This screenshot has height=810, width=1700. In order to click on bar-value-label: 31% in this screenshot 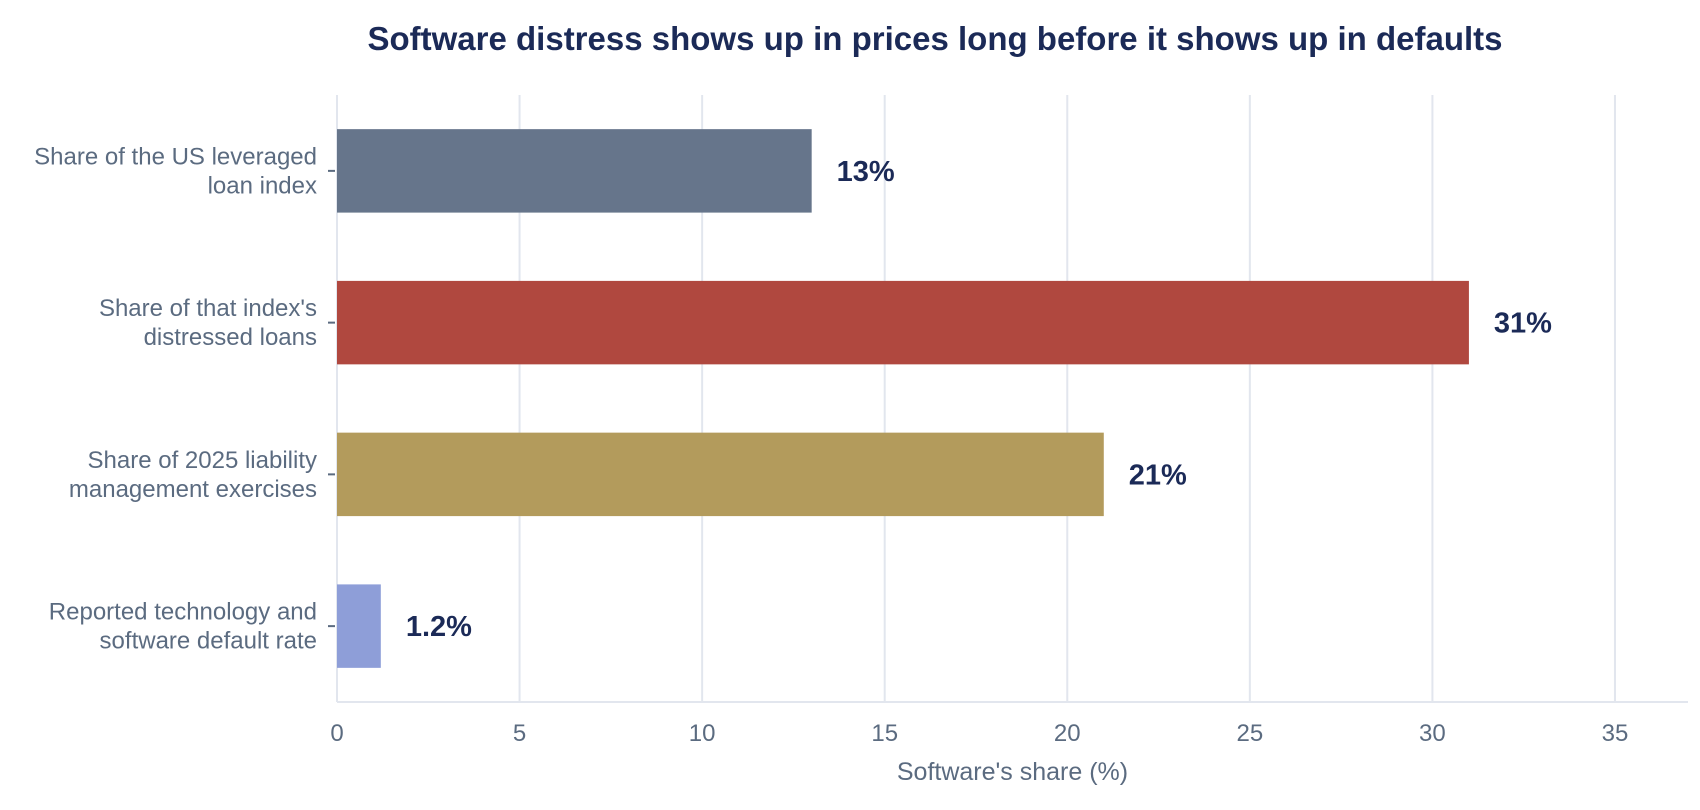, I will do `click(1523, 324)`.